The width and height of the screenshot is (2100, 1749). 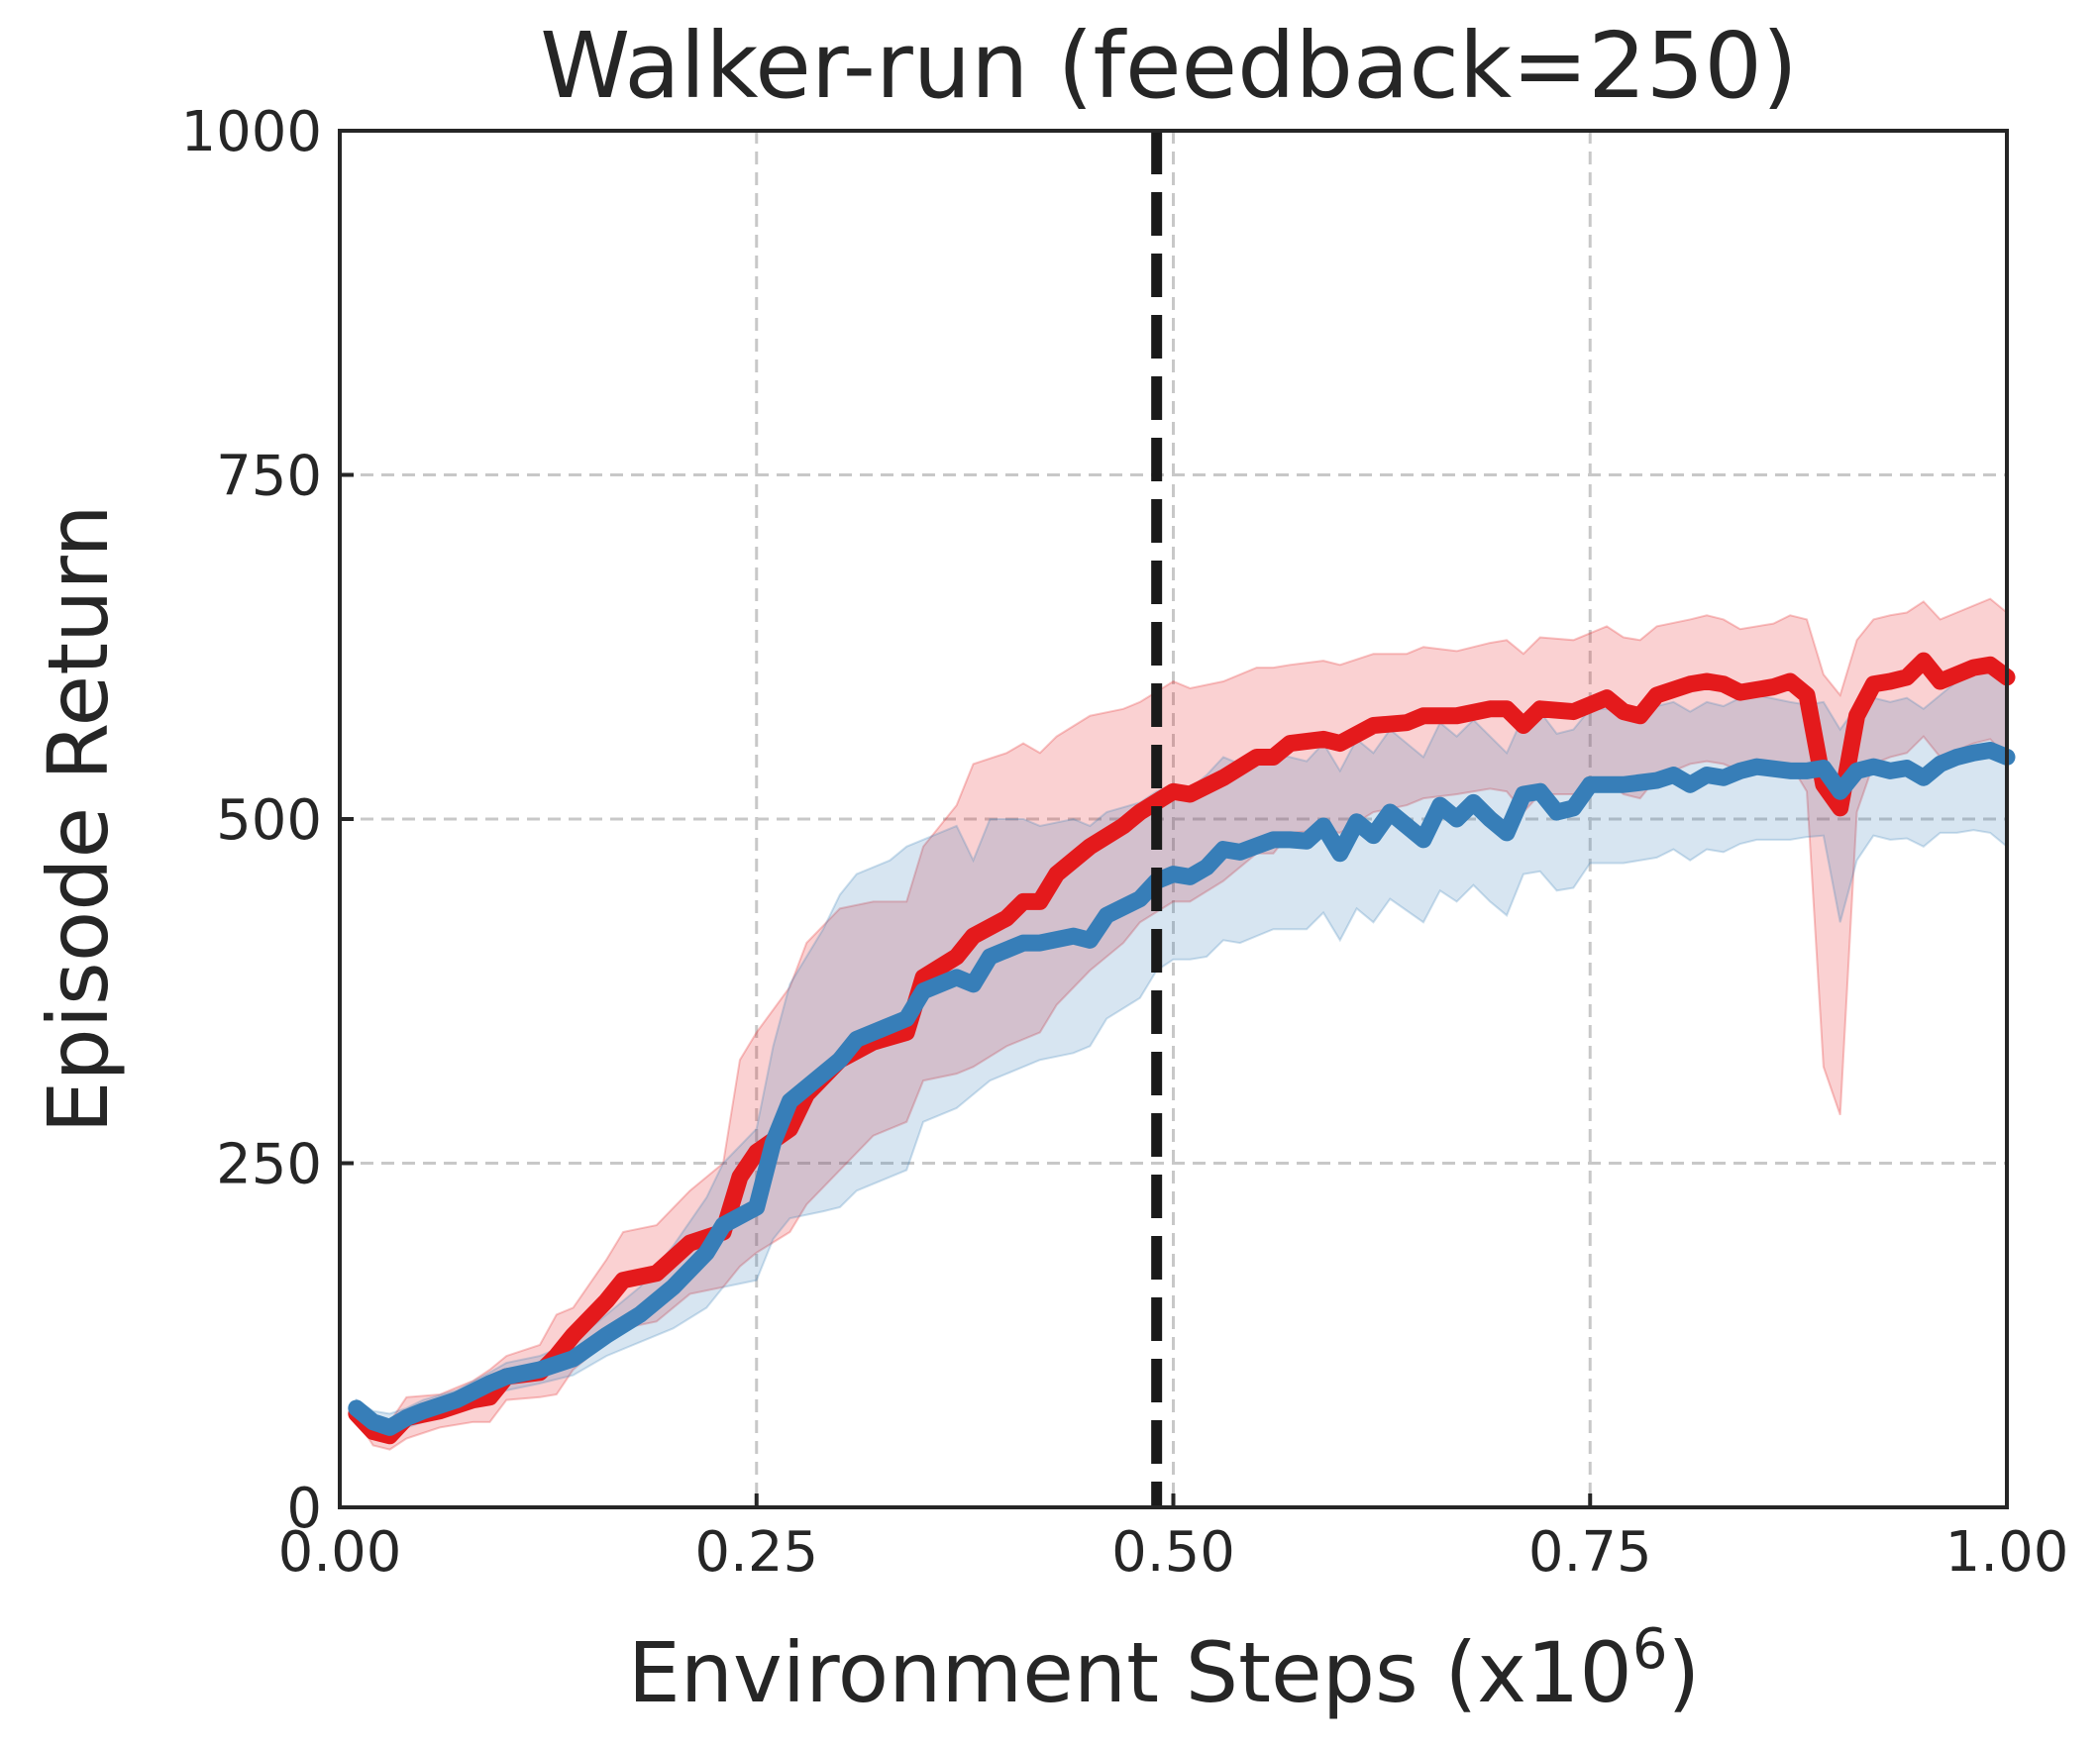 What do you see at coordinates (1173, 1553) in the screenshot?
I see `x-tick-label-2: 0.50` at bounding box center [1173, 1553].